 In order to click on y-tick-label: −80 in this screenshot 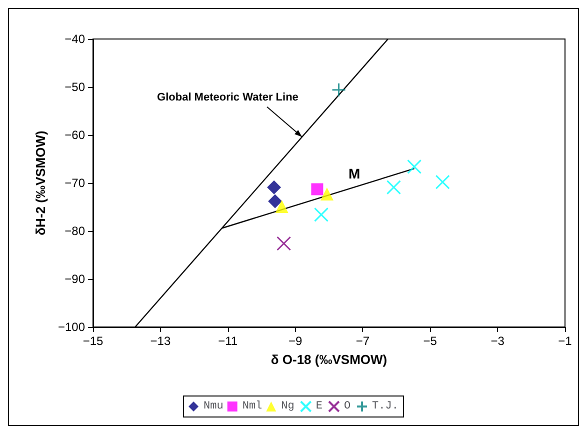, I will do `click(75, 231)`.